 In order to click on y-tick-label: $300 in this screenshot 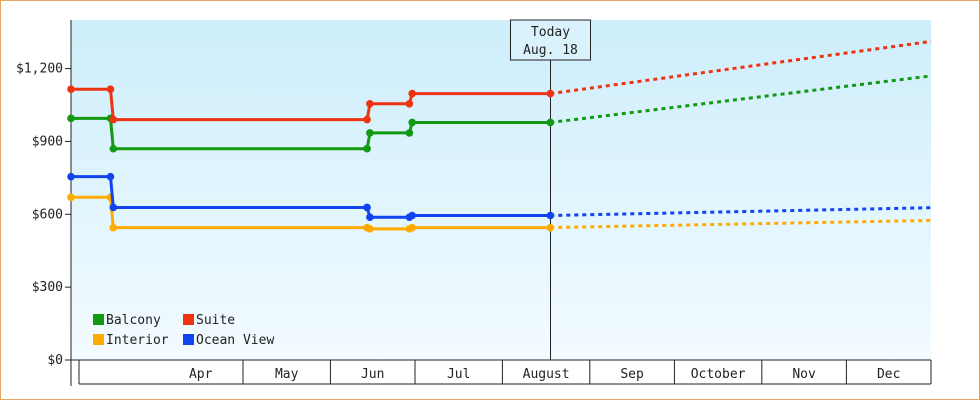, I will do `click(47, 287)`.